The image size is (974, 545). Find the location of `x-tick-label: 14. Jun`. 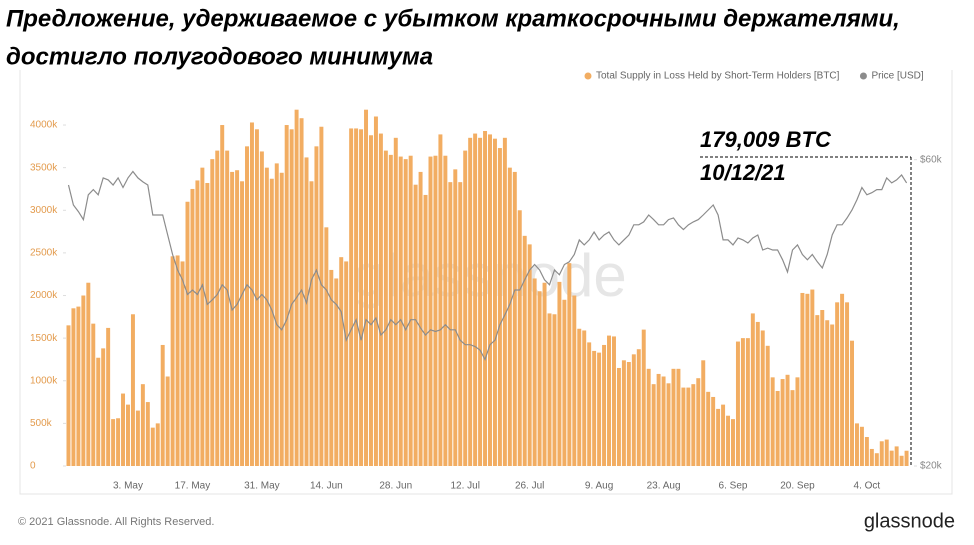

x-tick-label: 14. Jun is located at coordinates (326, 486).